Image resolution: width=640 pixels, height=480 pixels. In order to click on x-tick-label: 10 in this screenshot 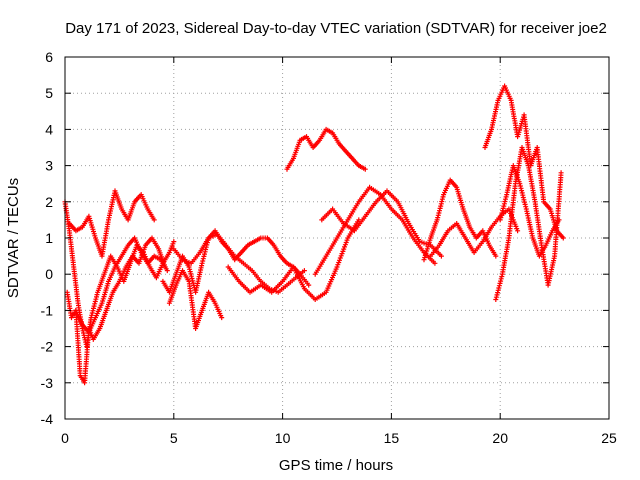, I will do `click(283, 438)`.